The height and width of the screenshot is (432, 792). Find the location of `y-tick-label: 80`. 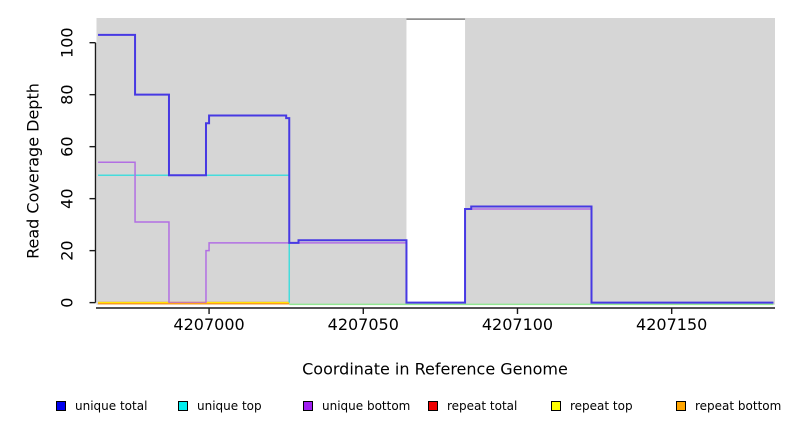

y-tick-label: 80 is located at coordinates (67, 94).